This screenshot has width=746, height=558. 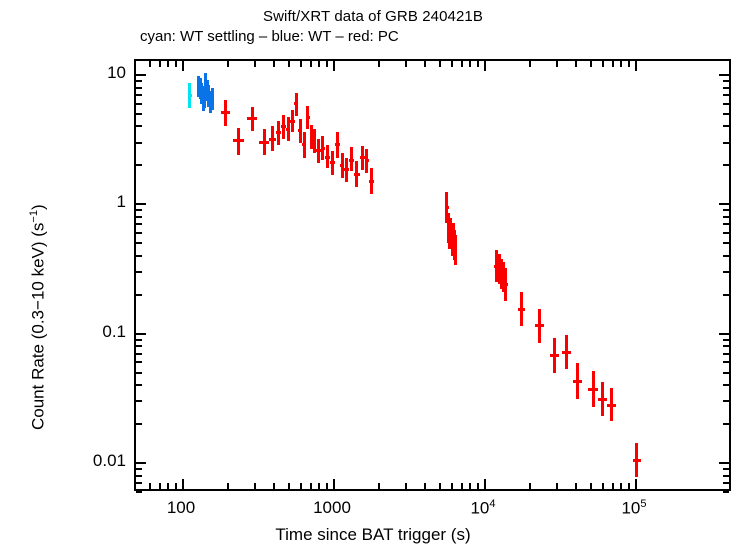 What do you see at coordinates (483, 508) in the screenshot?
I see `x-tick-label: 104` at bounding box center [483, 508].